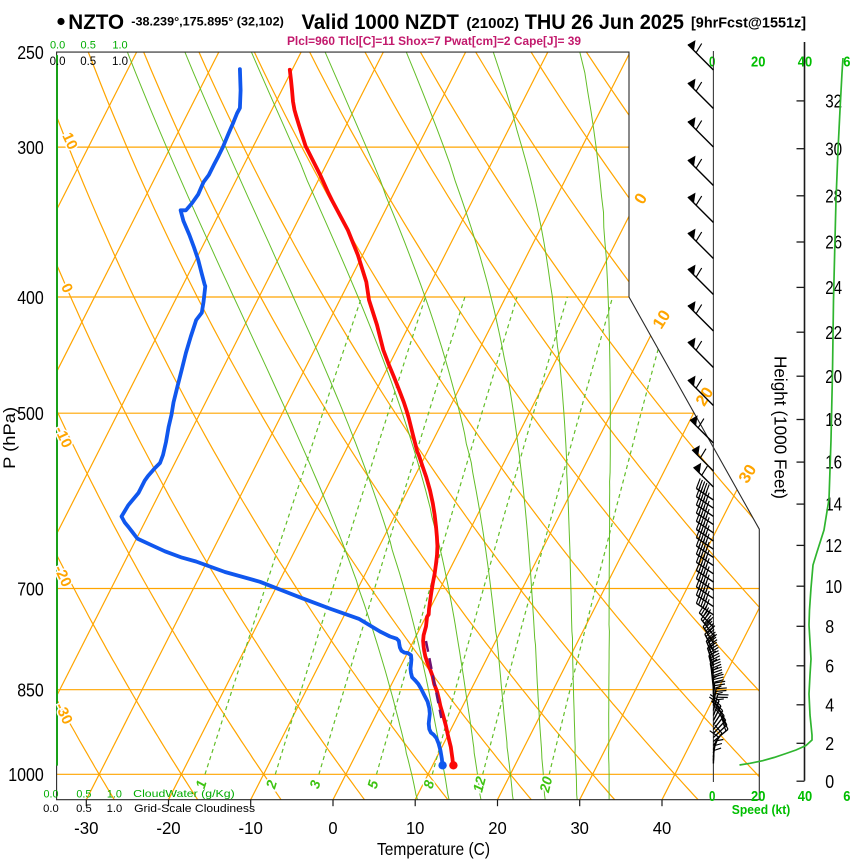  I want to click on svg-text: 4, so click(829, 705).